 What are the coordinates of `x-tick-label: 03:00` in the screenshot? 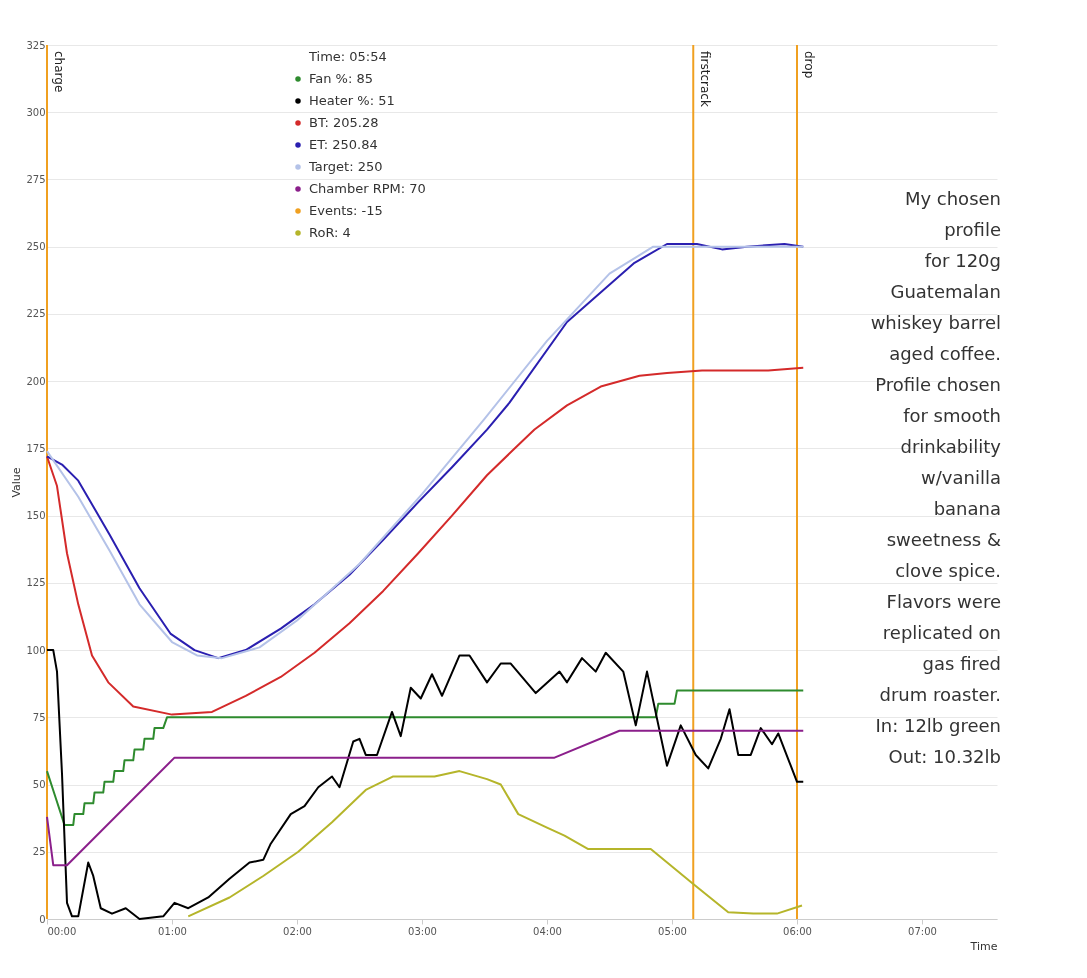 It's located at (422, 931).